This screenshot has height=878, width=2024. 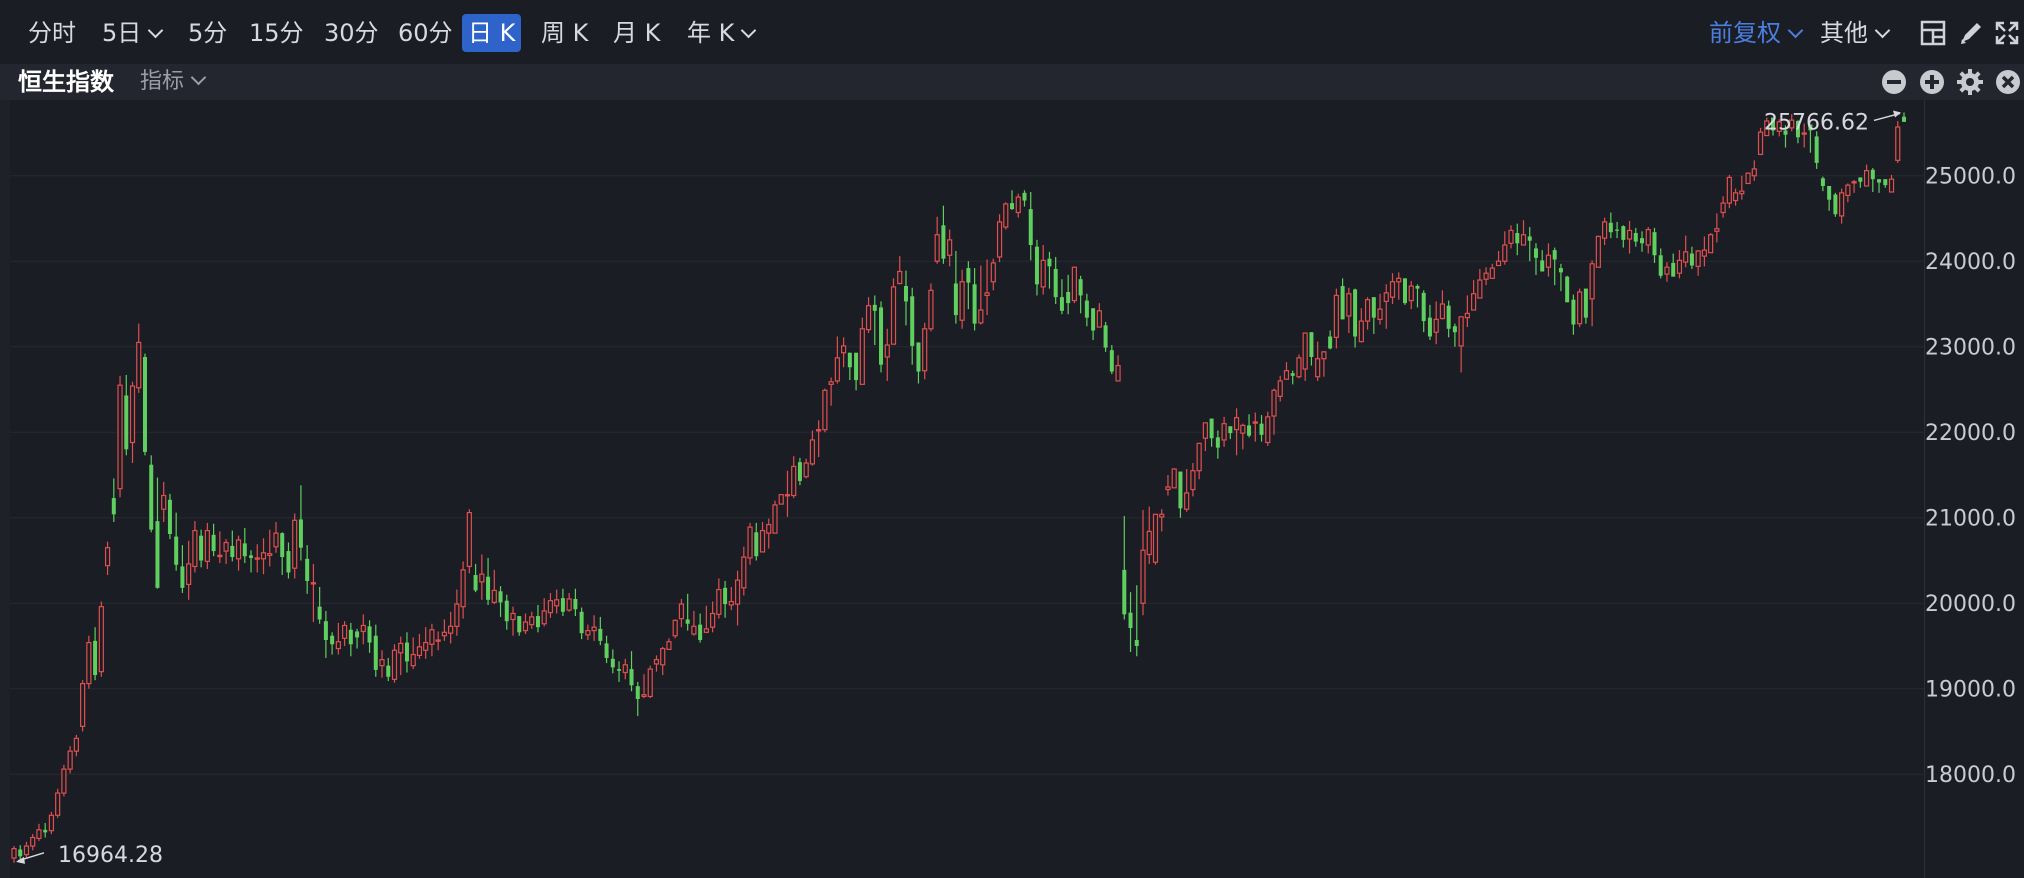 What do you see at coordinates (492, 33) in the screenshot?
I see `timeframe-daily-k: 日 K` at bounding box center [492, 33].